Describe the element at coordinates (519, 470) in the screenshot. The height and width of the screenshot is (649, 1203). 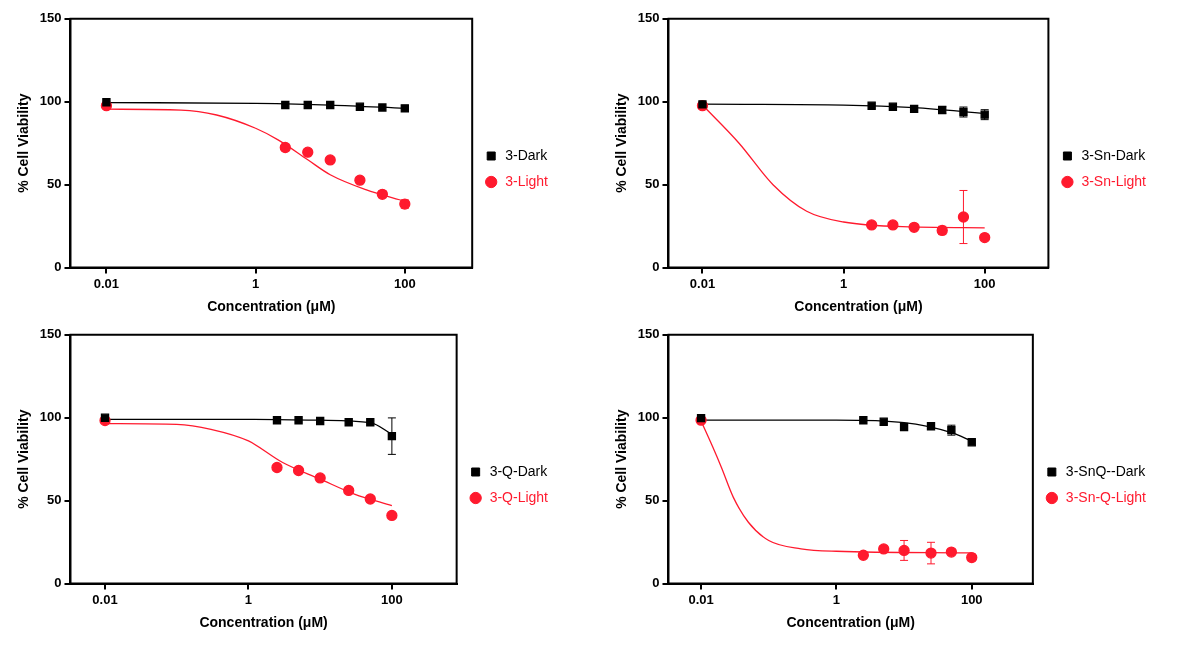
I see `legend-label: 3-Q-Dark` at that location.